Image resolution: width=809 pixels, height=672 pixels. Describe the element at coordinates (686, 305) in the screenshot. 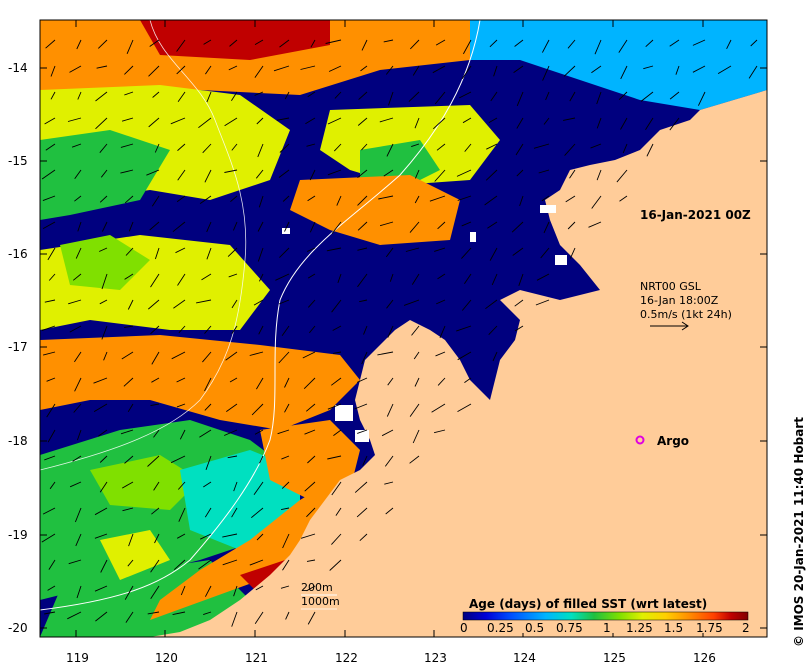

I see `current-legend: NRT00 GSL 16-Jan 18:00Z 0.5m/s (1kt 24h)` at that location.